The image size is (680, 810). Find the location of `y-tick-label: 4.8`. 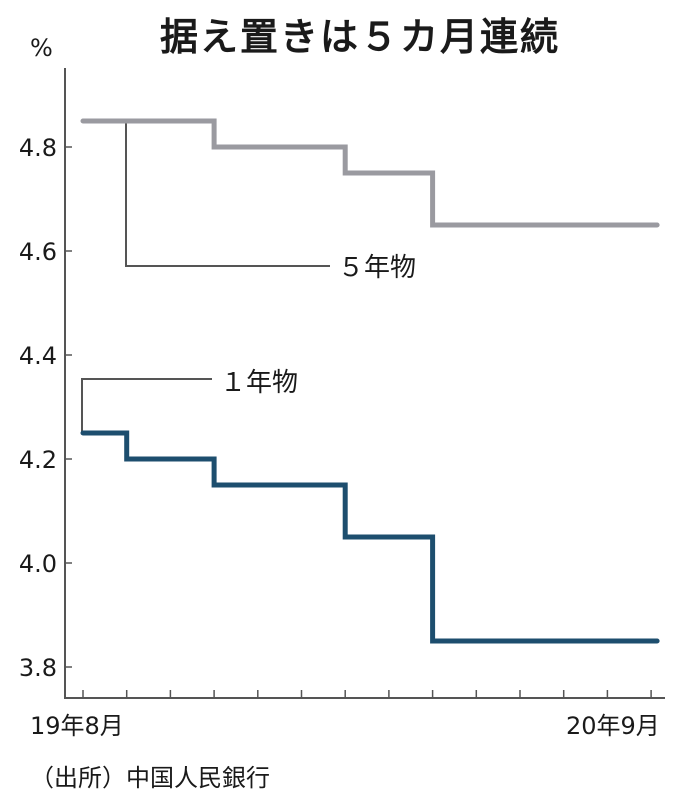

y-tick-label: 4.8 is located at coordinates (38, 148).